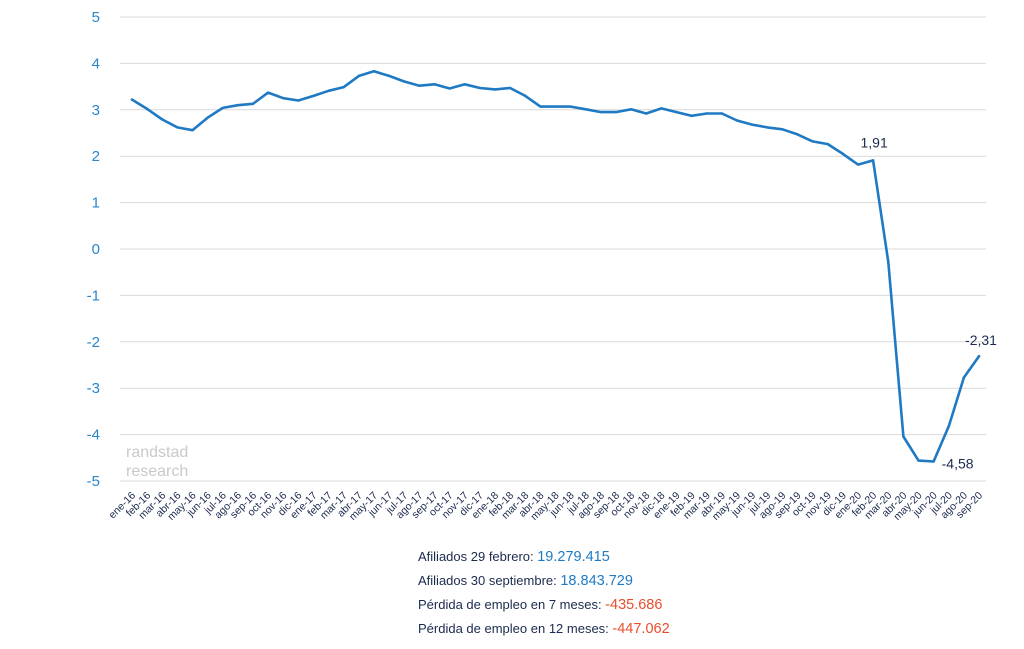 The width and height of the screenshot is (1024, 649). I want to click on stat-row-perdida-7-meses: Pérdida de empleo en 7 meses: -435.686, so click(628, 605).